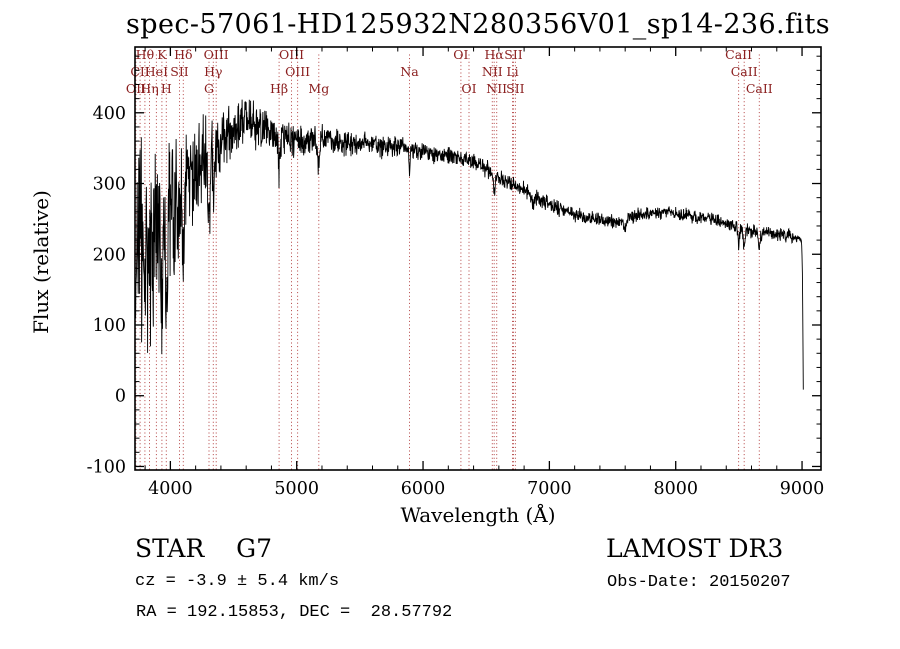 This screenshot has height=649, width=900. Describe the element at coordinates (136, 88) in the screenshot. I see `svg-text: OII` at that location.